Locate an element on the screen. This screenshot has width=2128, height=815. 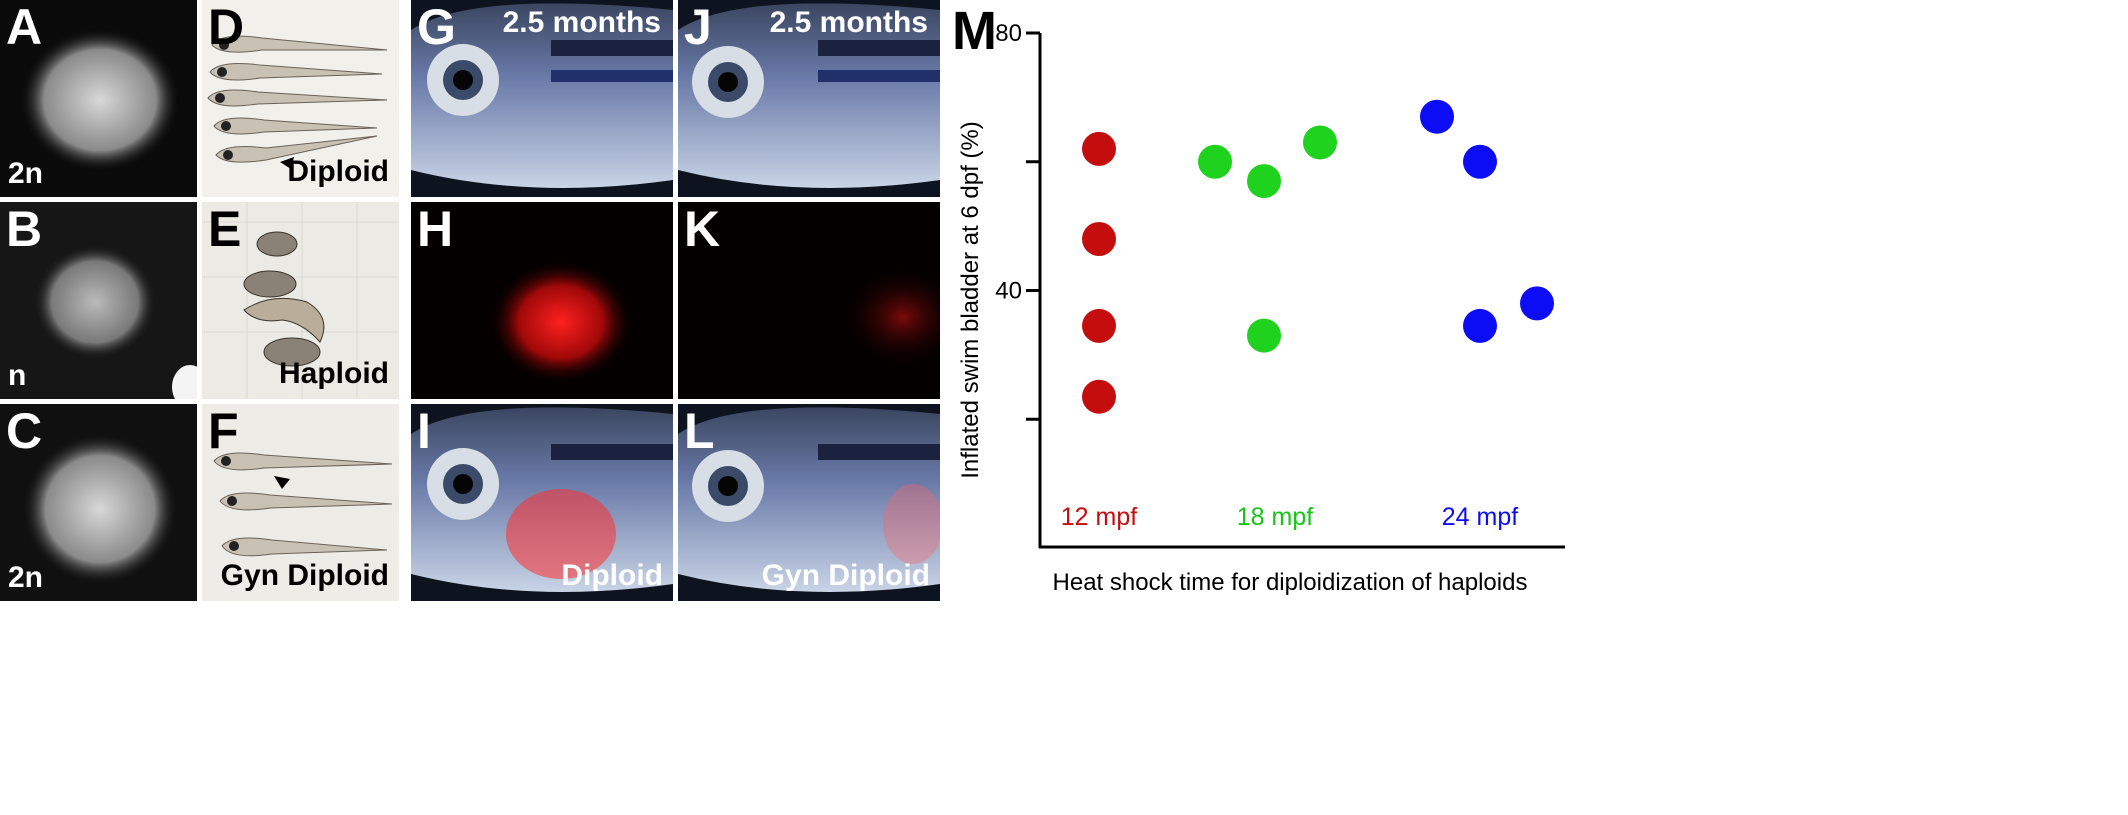
y-tick-label: 80 is located at coordinates (1008, 33).